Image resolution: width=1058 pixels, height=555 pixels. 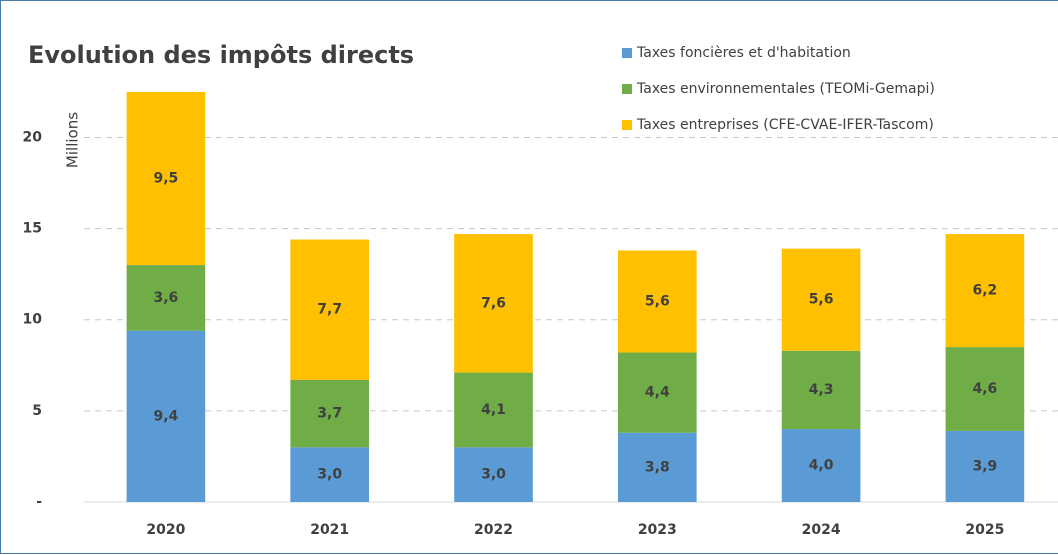 What do you see at coordinates (984, 530) in the screenshot?
I see `x-tick-label: 2025` at bounding box center [984, 530].